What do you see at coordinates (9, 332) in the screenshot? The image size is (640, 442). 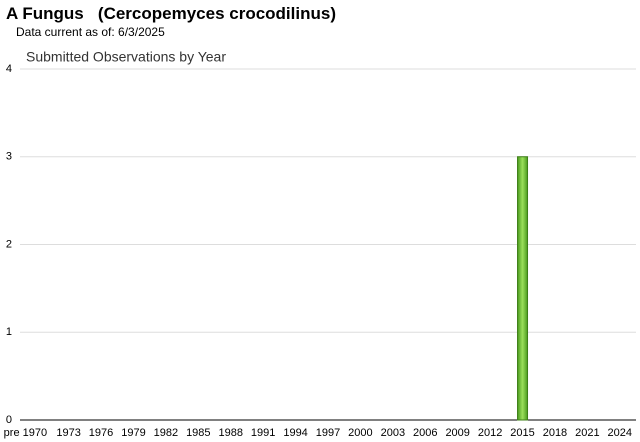 I see `y-tick-label: 1` at bounding box center [9, 332].